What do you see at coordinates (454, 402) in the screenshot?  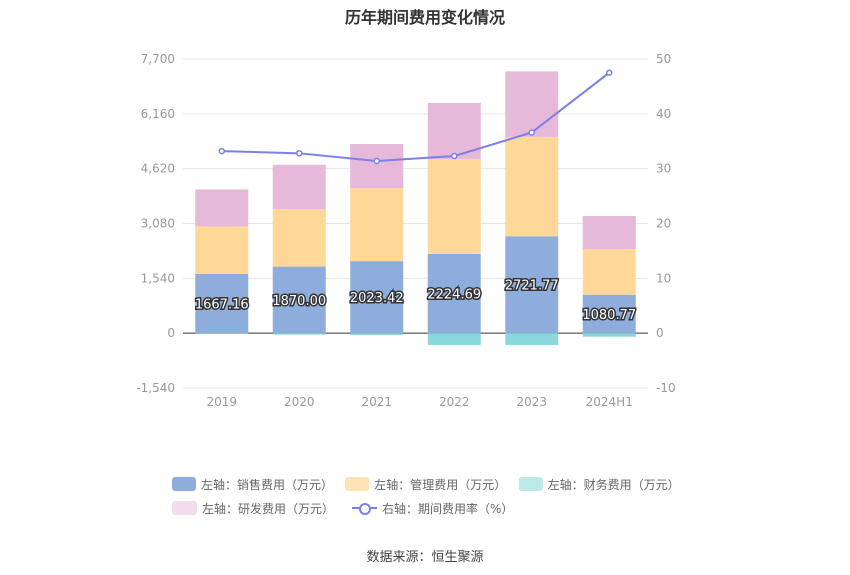 I see `x-tick-label: 2022` at bounding box center [454, 402].